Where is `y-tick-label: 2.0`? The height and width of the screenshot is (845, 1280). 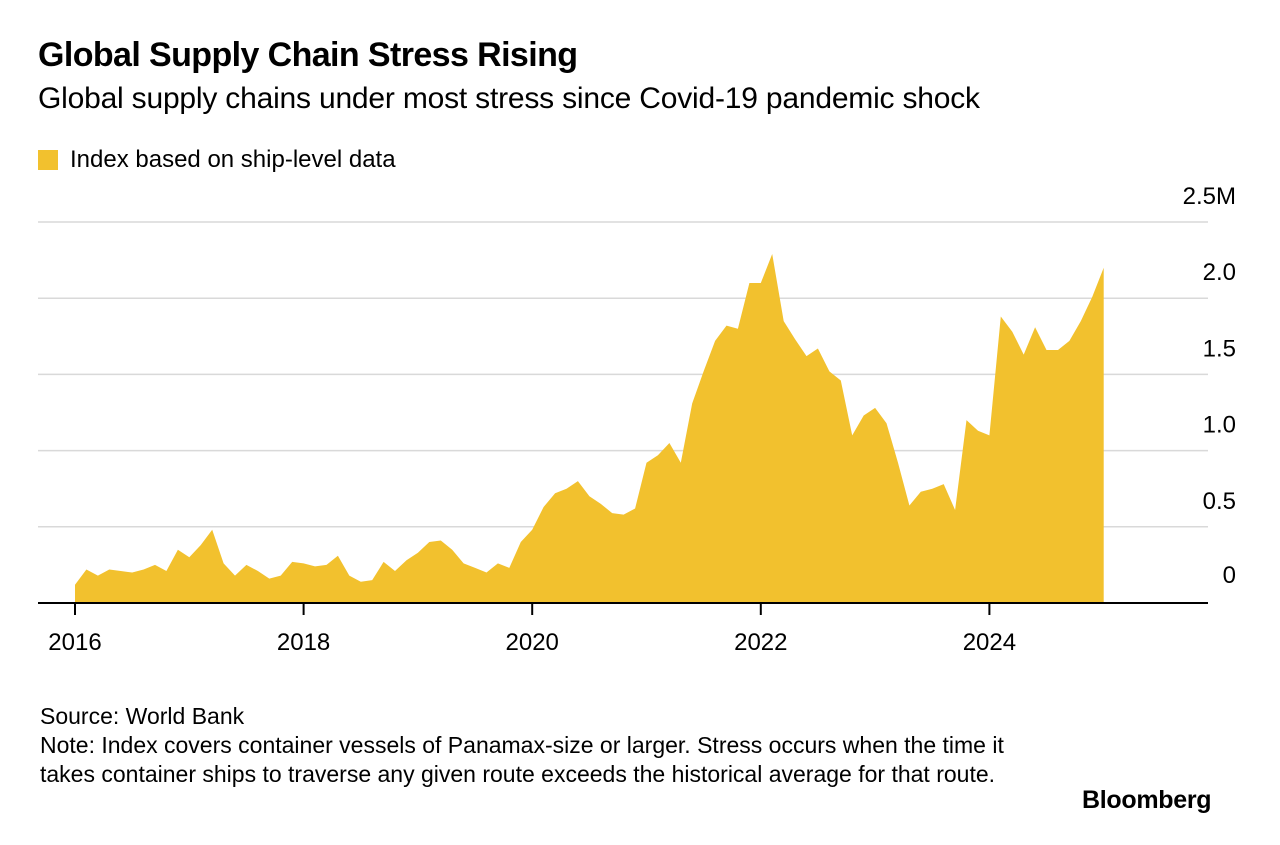 y-tick-label: 2.0 is located at coordinates (1219, 272).